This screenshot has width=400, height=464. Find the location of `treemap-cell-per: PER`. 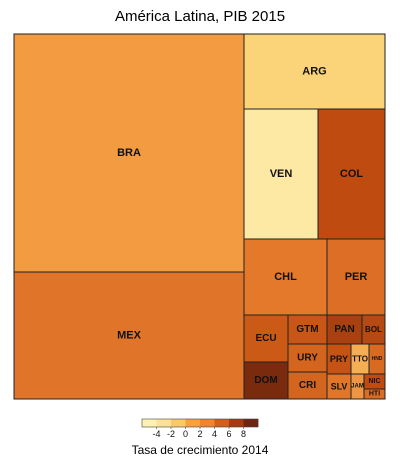

treemap-cell-per: PER is located at coordinates (356, 277).